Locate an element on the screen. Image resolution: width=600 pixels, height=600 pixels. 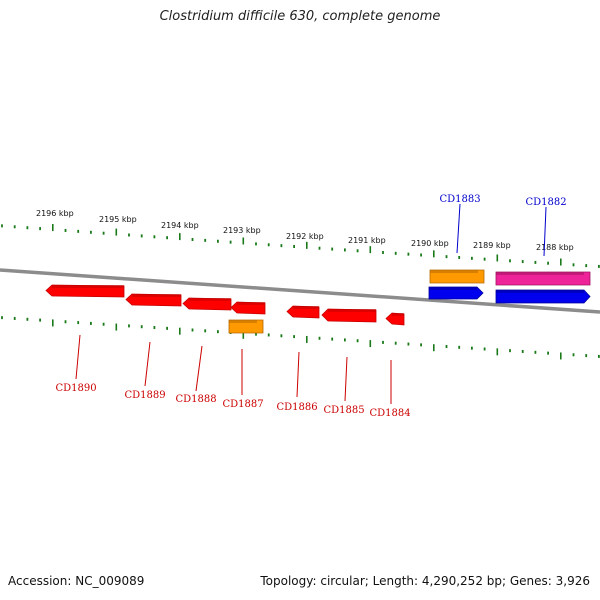
leader-line-cd1889 is located at coordinates (147, 364).